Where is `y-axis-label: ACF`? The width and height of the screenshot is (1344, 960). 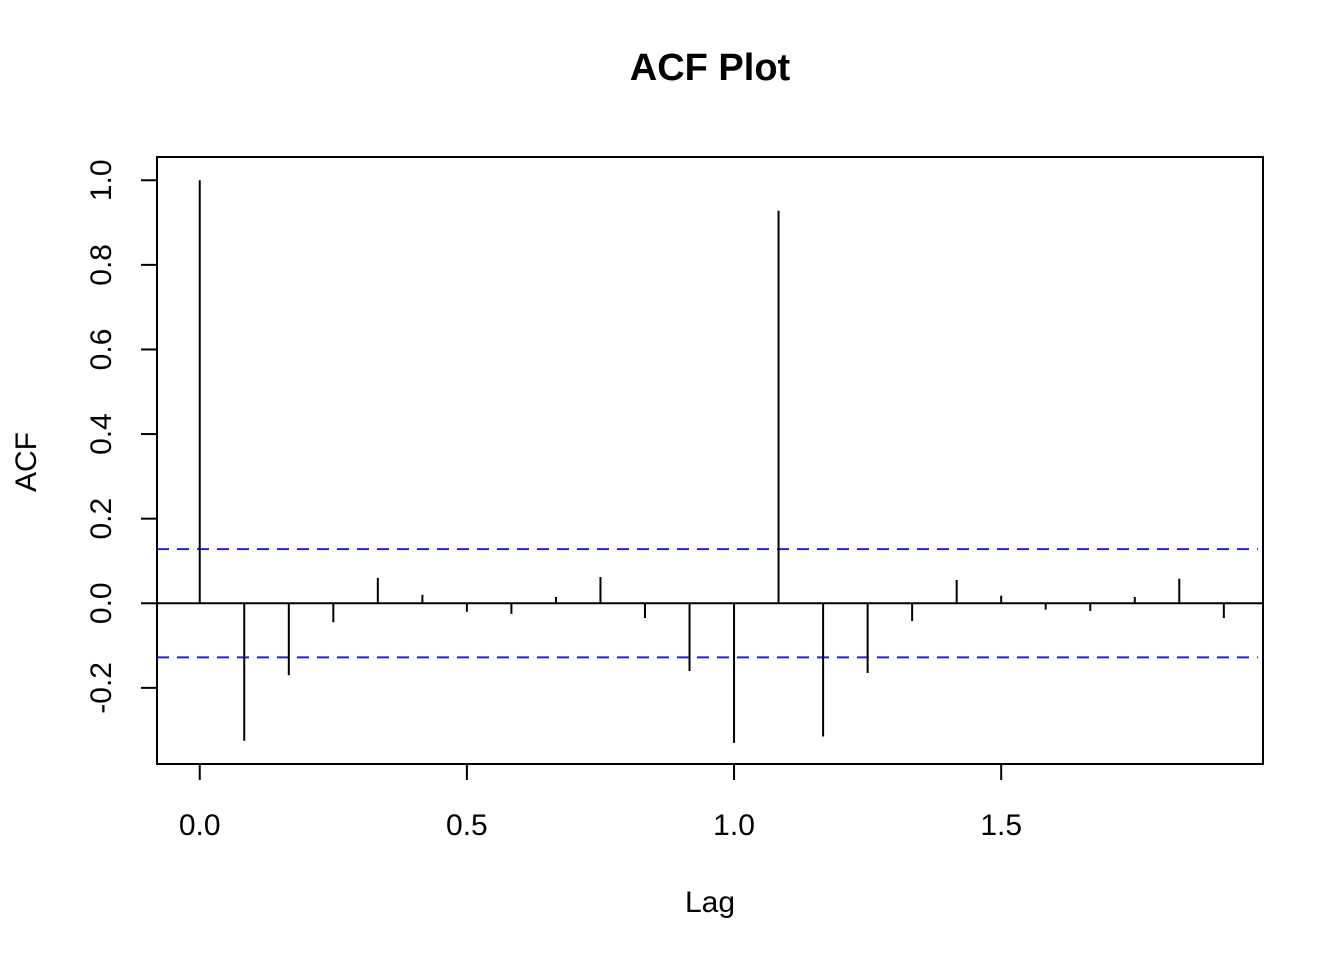 y-axis-label: ACF is located at coordinates (26, 462).